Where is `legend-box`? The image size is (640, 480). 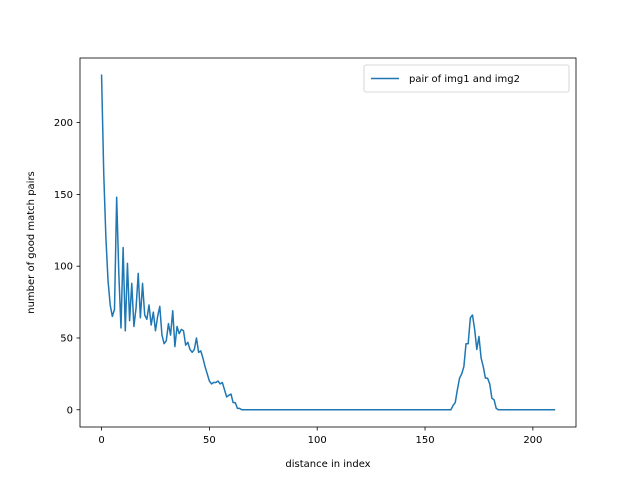
legend-box is located at coordinates (466, 78).